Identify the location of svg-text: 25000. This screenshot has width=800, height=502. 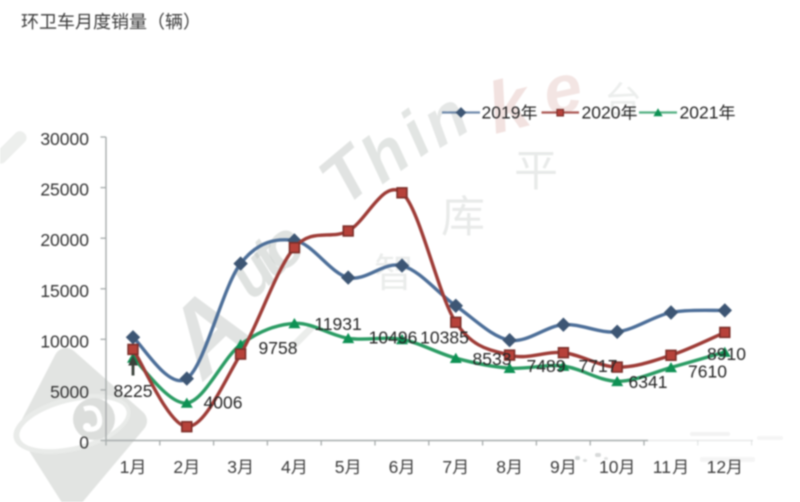
(64, 190).